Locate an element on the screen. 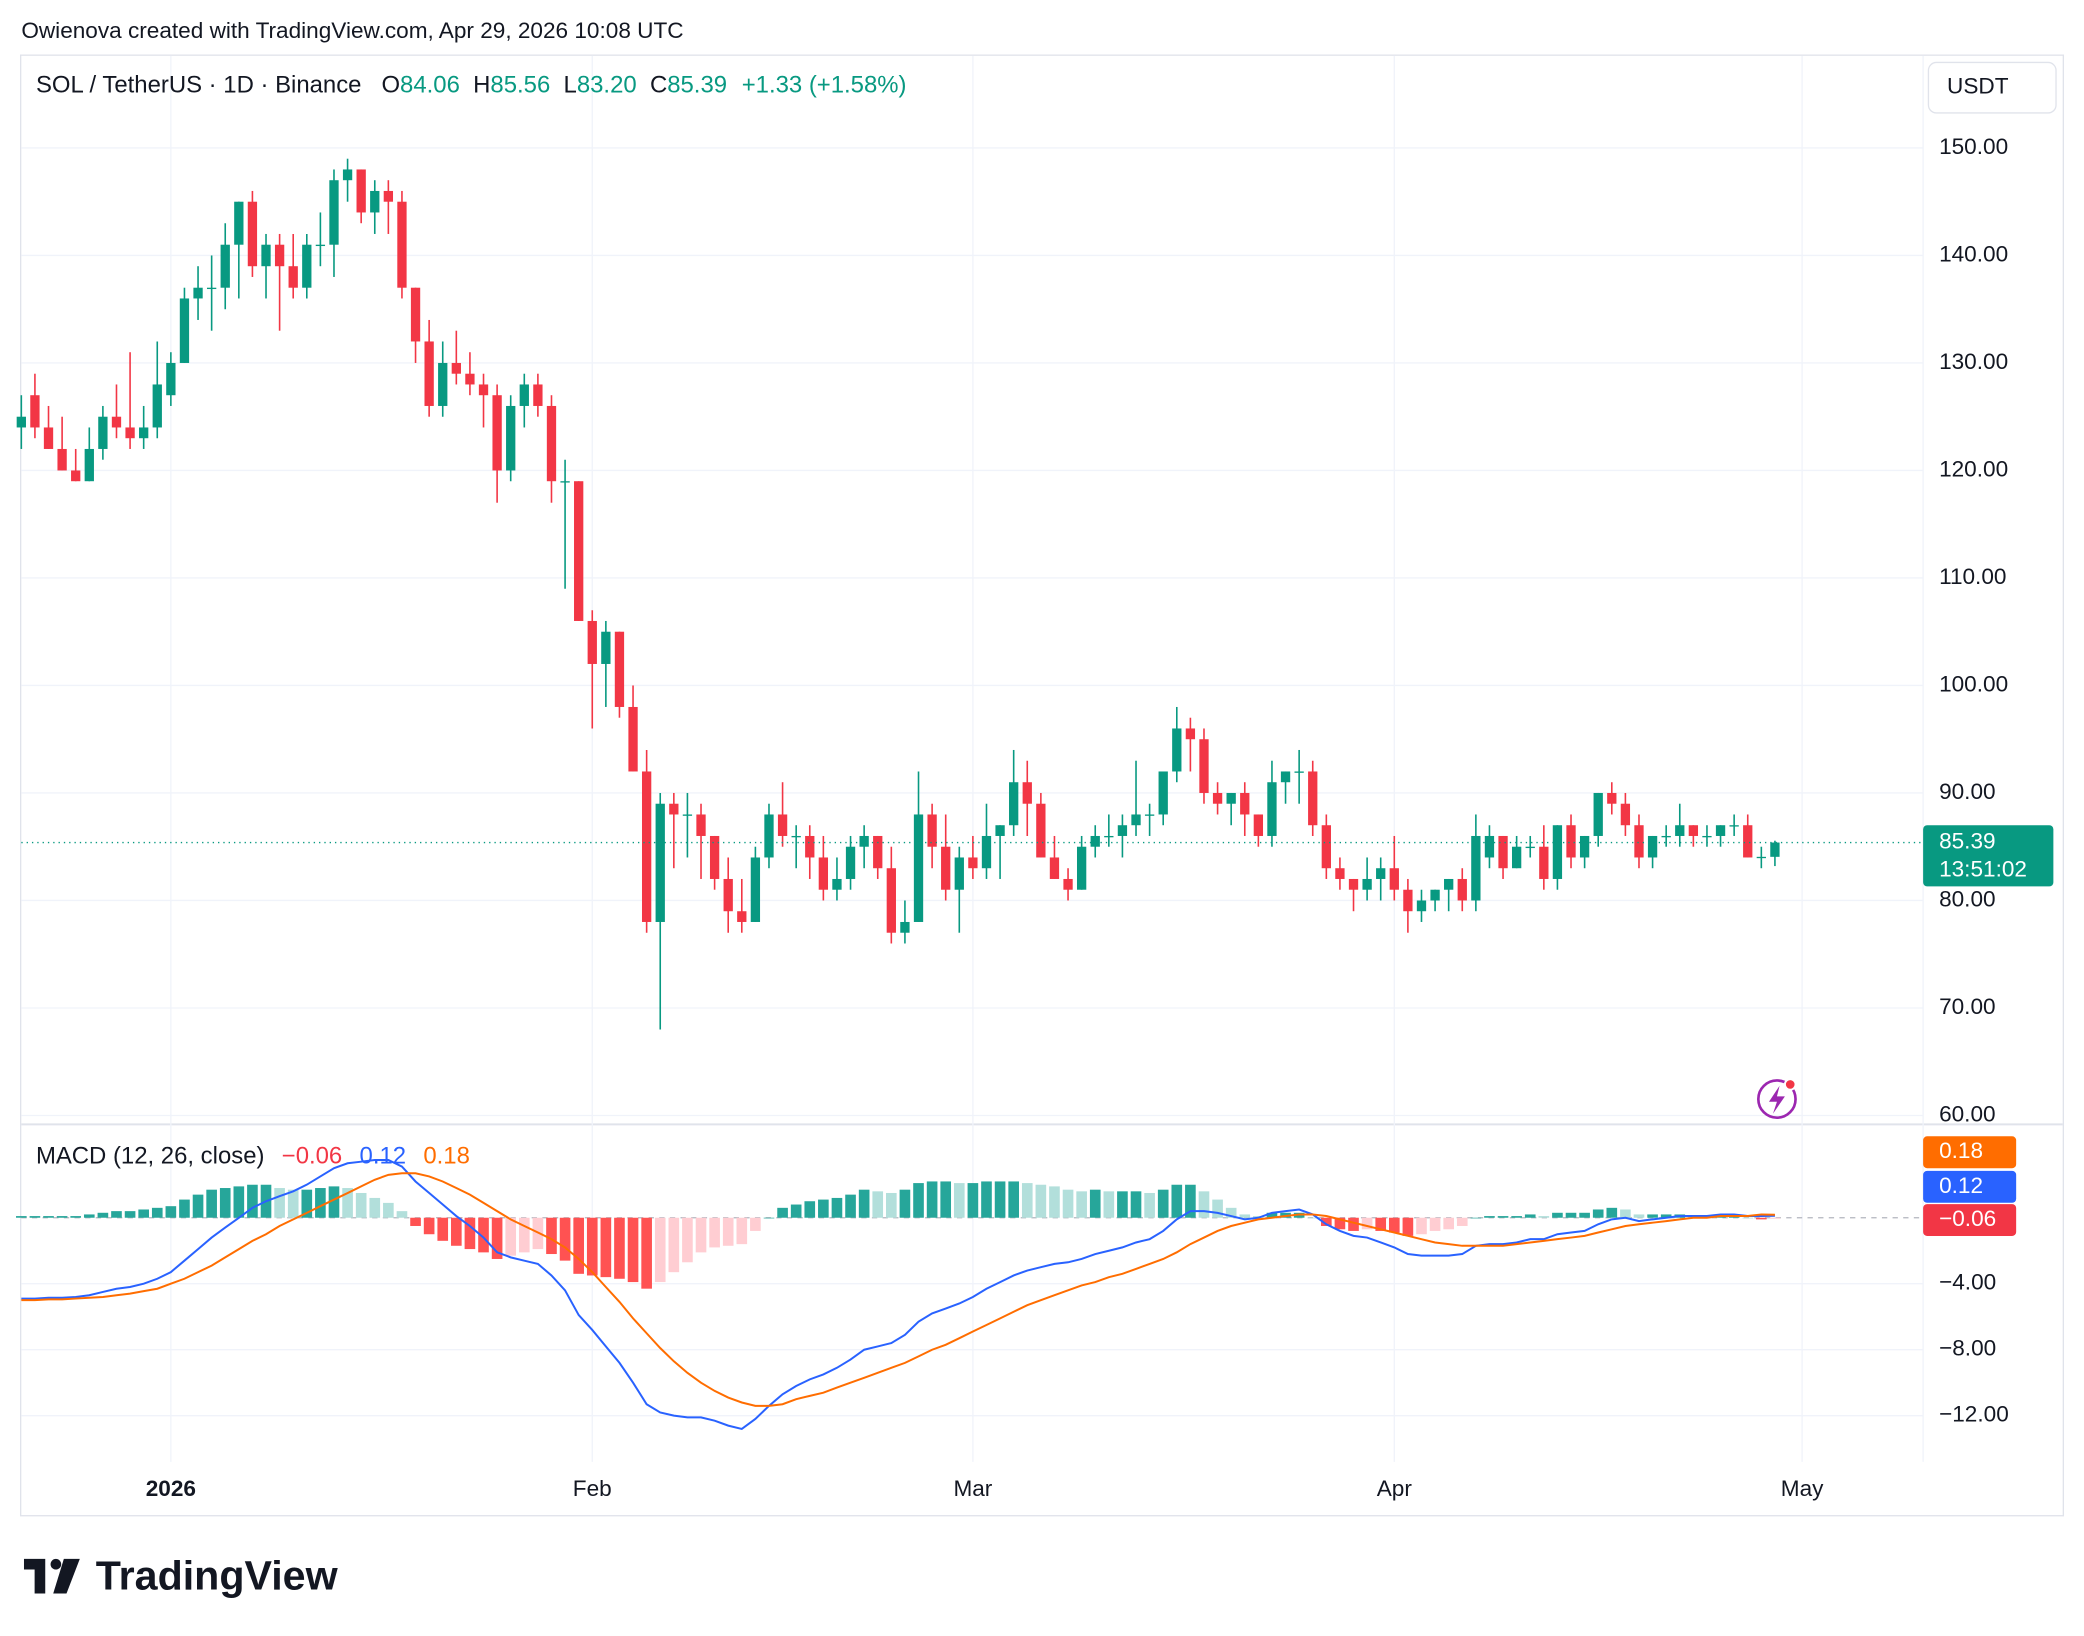  alert-icon is located at coordinates (1777, 1099).